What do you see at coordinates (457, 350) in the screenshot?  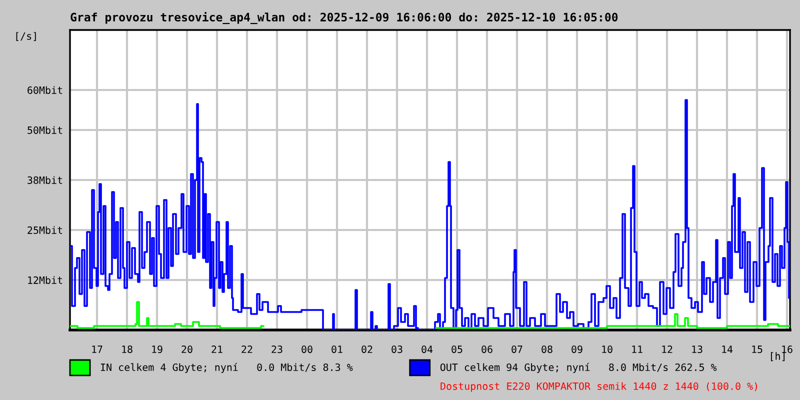 I see `x-tick-label: 05` at bounding box center [457, 350].